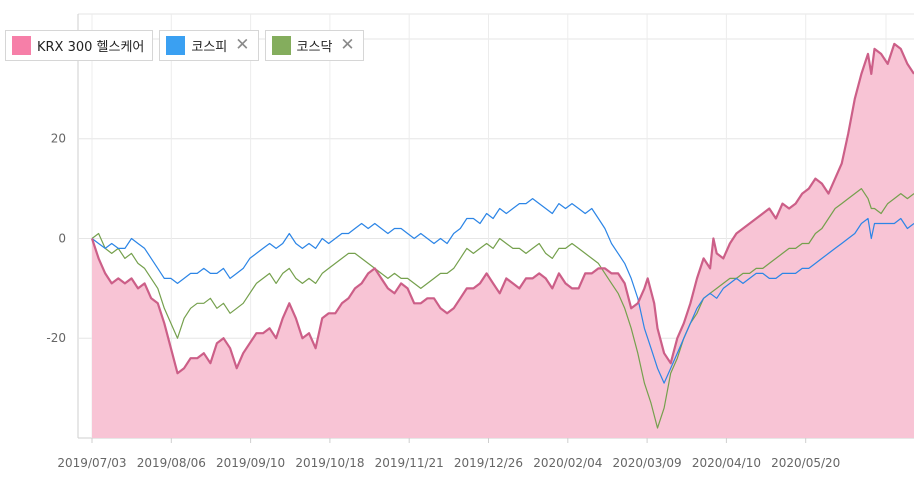 This screenshot has height=483, width=914. Describe the element at coordinates (647, 463) in the screenshot. I see `x-tick-label: 2020/03/09` at that location.